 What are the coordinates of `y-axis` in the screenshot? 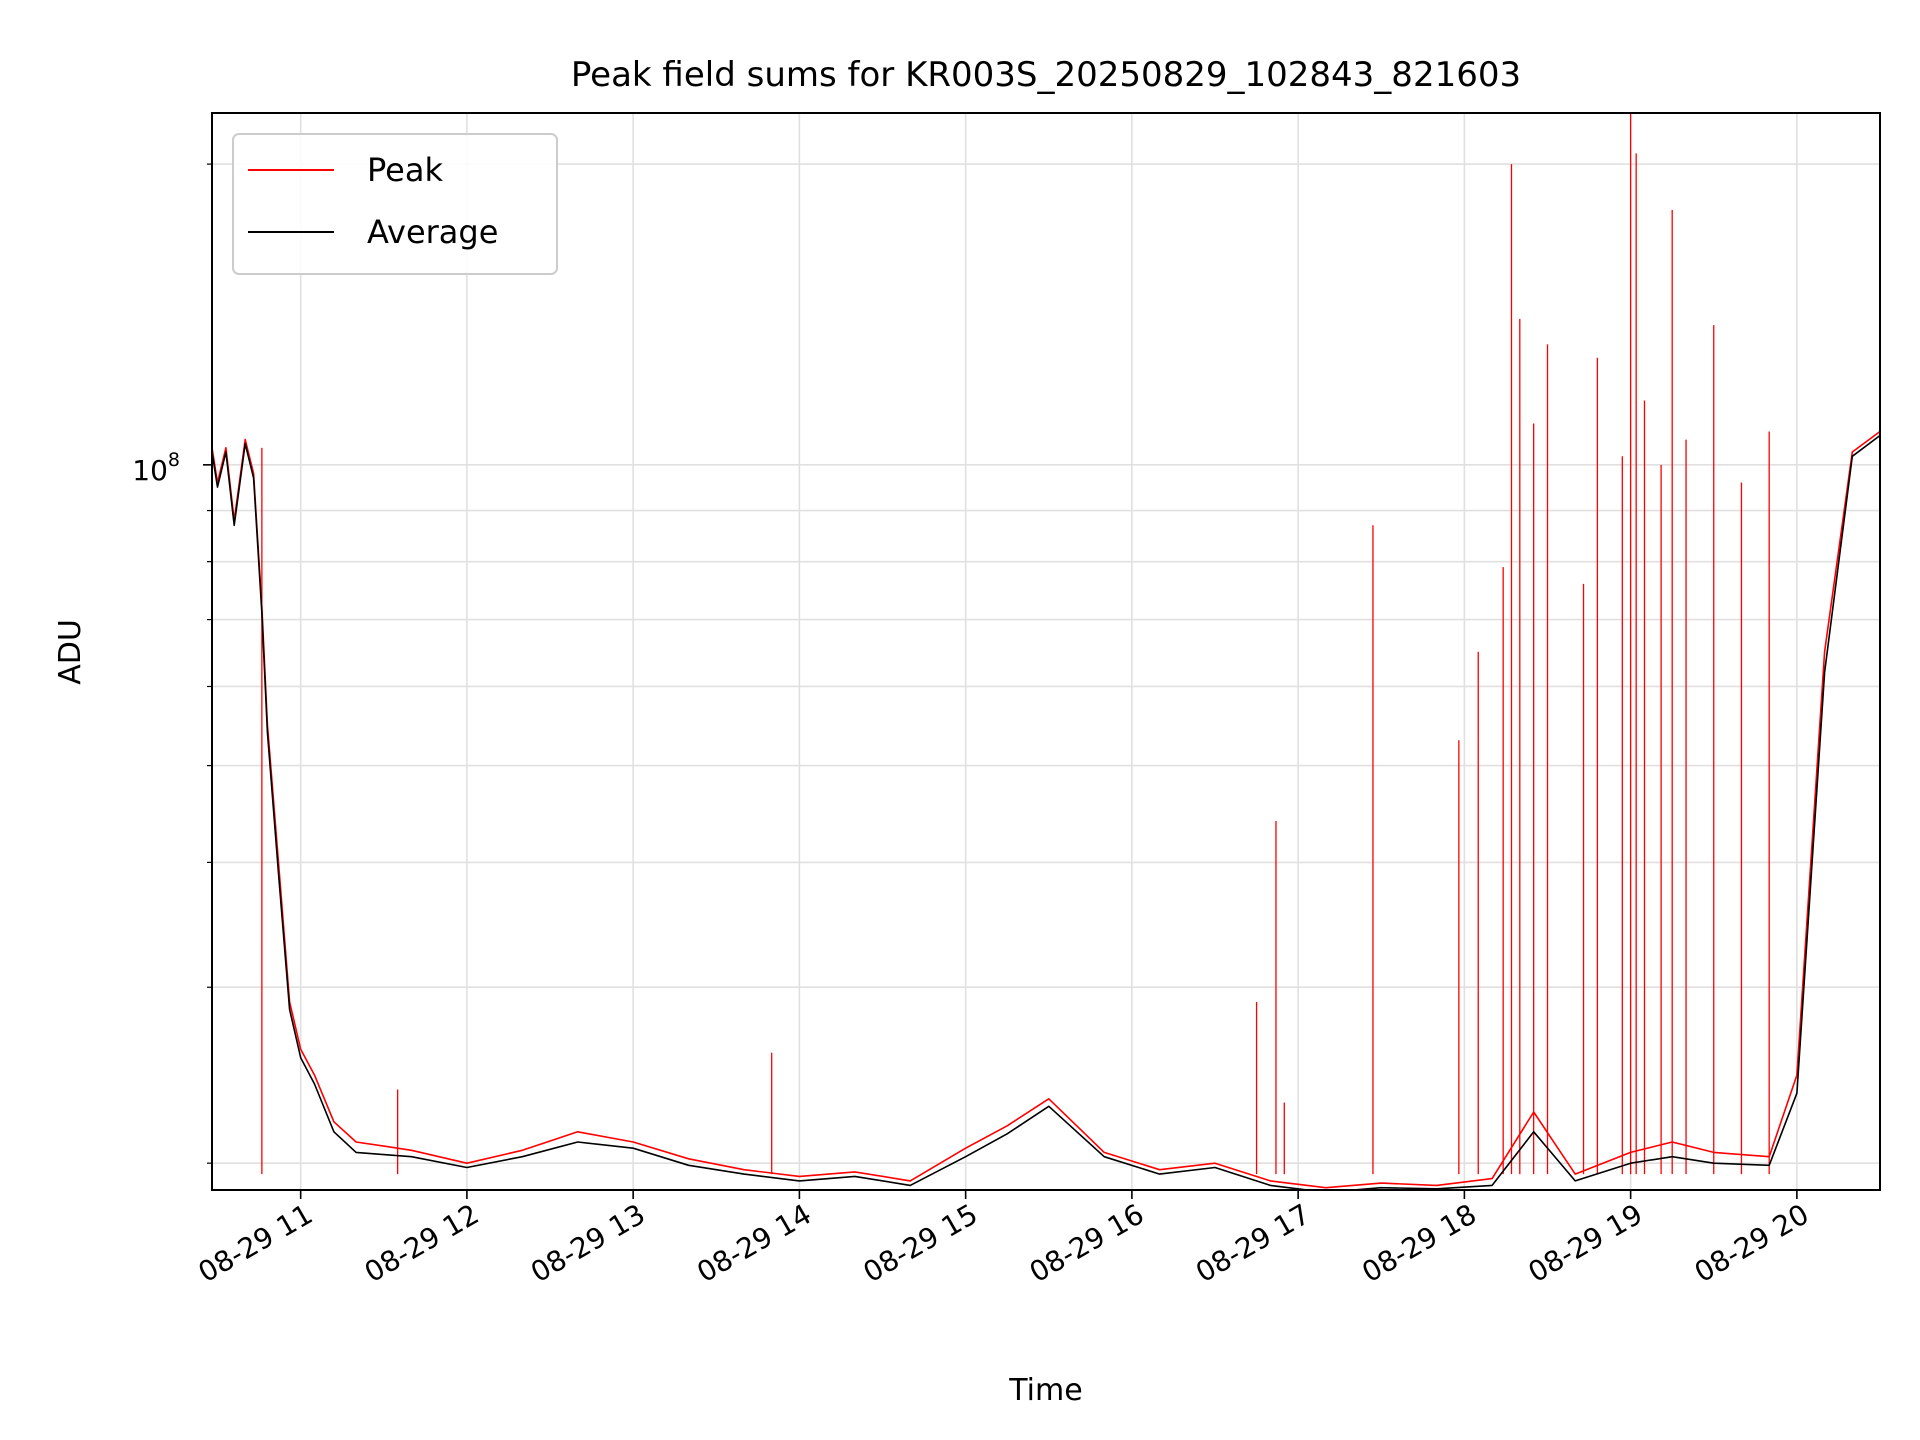 It's located at (207, 663).